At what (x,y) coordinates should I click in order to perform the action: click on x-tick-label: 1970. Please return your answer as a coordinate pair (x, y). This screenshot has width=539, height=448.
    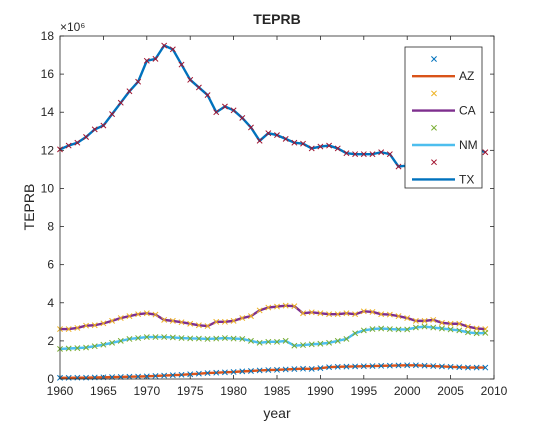
    Looking at the image, I should click on (146, 391).